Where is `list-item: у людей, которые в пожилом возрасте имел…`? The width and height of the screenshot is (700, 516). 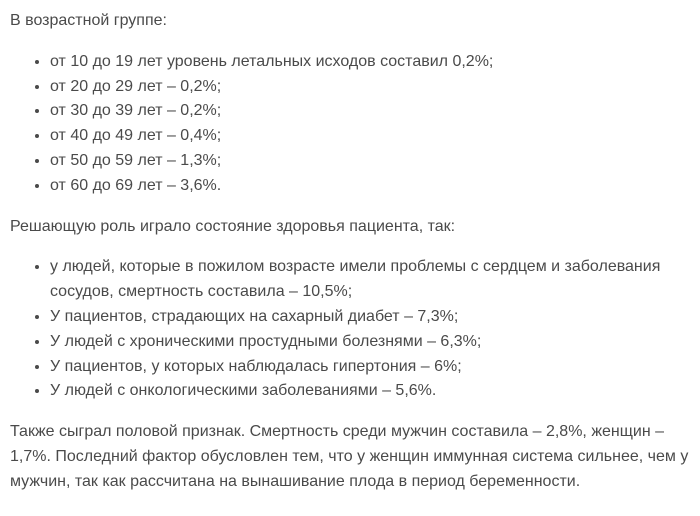 list-item: у людей, которые в пожилом возрасте имел… is located at coordinates (370, 280).